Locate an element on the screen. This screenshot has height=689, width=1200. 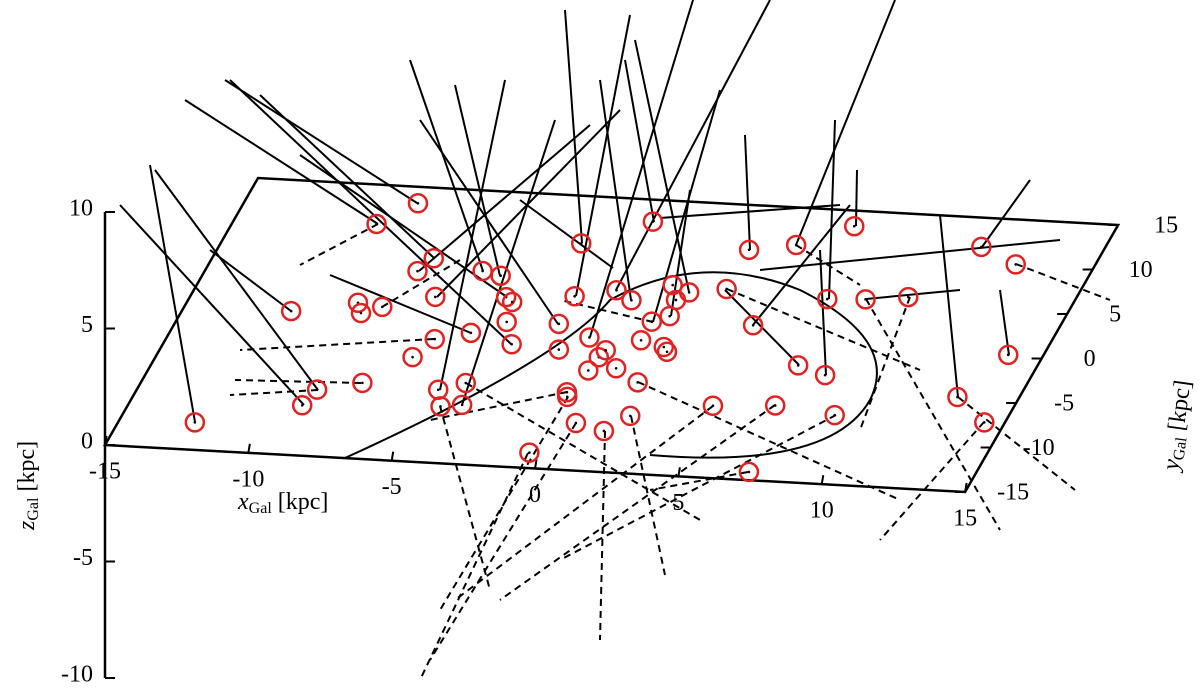
y-tick-label: -15 is located at coordinates (1013, 493).